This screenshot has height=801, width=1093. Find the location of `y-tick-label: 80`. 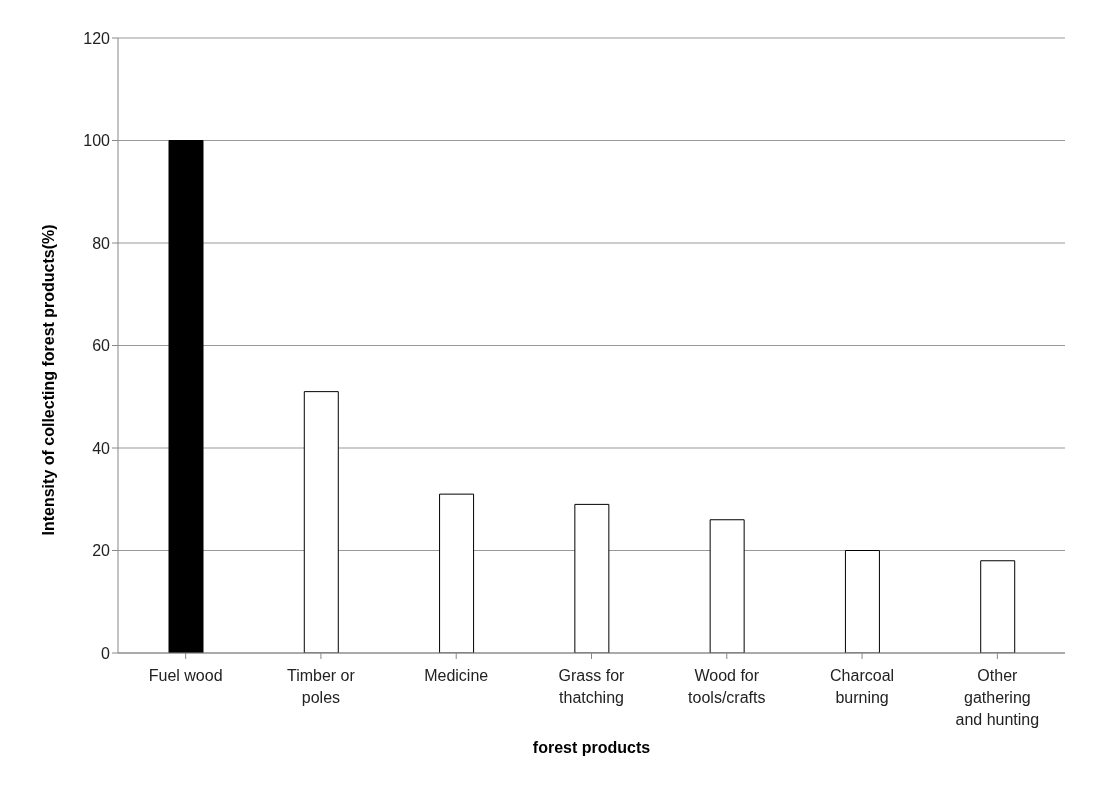

y-tick-label: 80 is located at coordinates (101, 243).